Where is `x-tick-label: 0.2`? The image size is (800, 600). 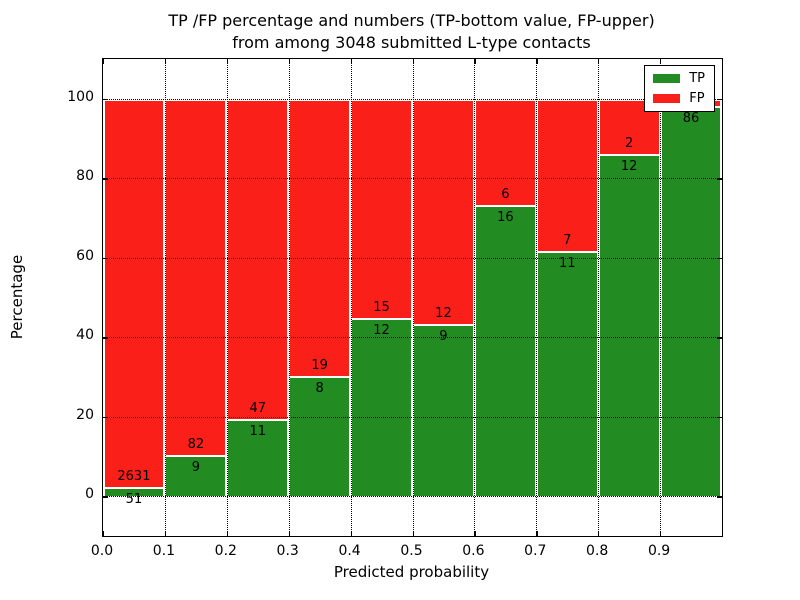
x-tick-label: 0.2 is located at coordinates (225, 551).